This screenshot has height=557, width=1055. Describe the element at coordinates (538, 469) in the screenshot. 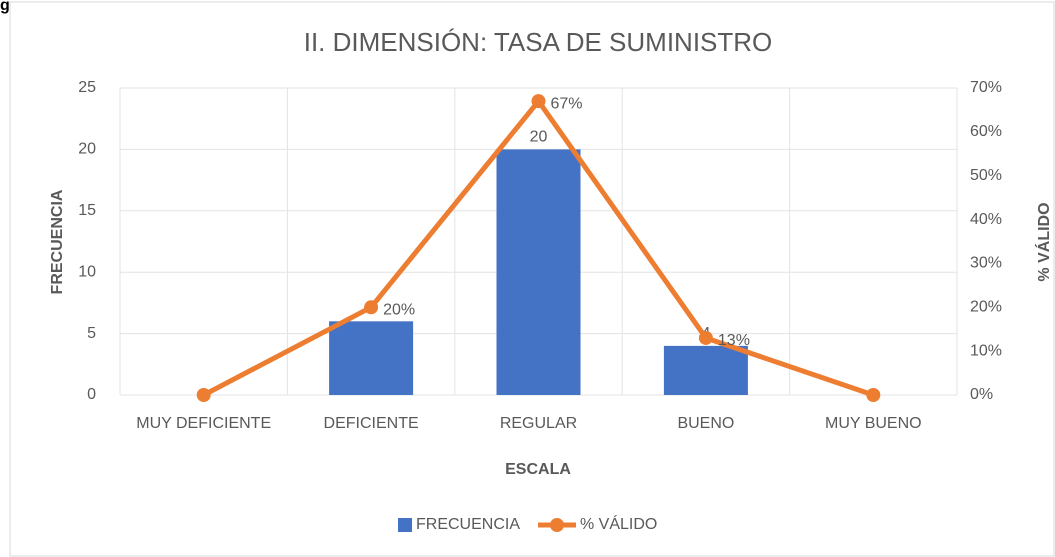

I see `x-axis-label: ESCALA` at that location.